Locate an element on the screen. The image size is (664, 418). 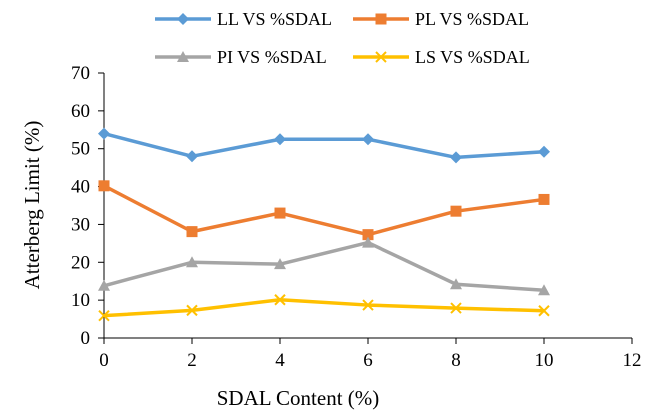
legend-label: PI VS %SDAL is located at coordinates (272, 57).